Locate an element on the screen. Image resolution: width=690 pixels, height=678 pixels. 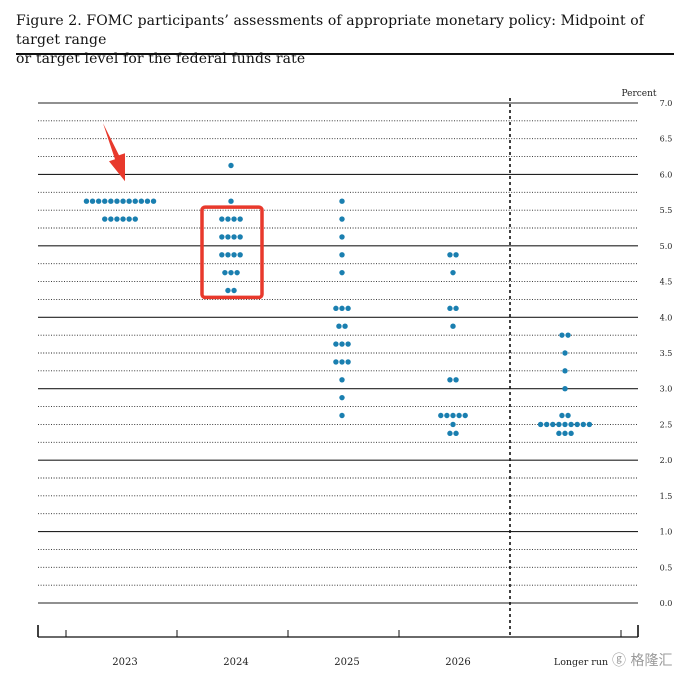
y-tick-label: 4.0 is located at coordinates (666, 317).